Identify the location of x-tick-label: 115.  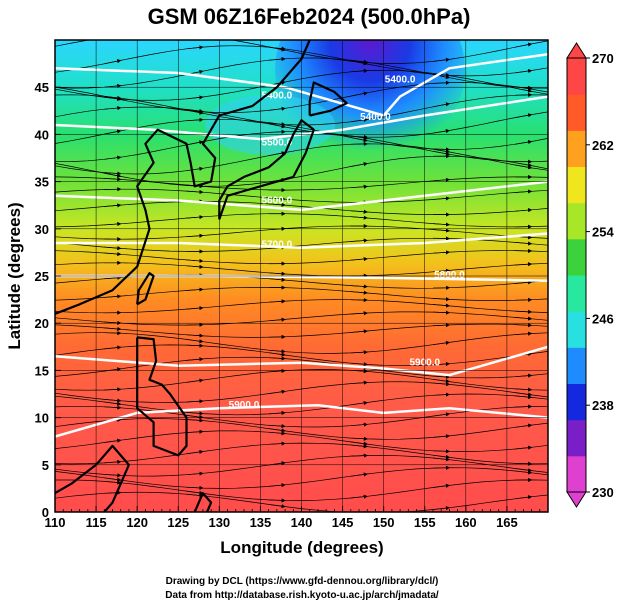
(96, 522).